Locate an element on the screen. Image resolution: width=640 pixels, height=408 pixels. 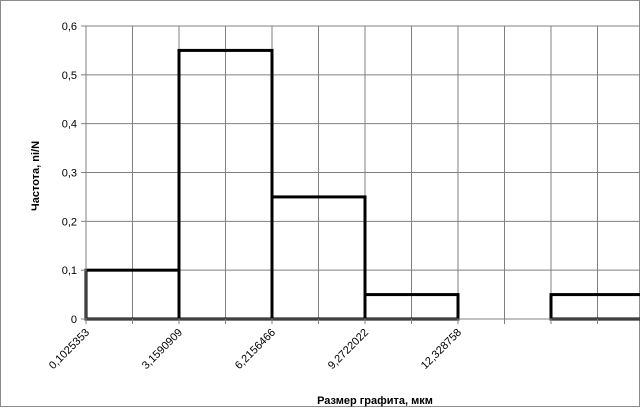
x-axis-title: Размер графита, мкм is located at coordinates (375, 401).